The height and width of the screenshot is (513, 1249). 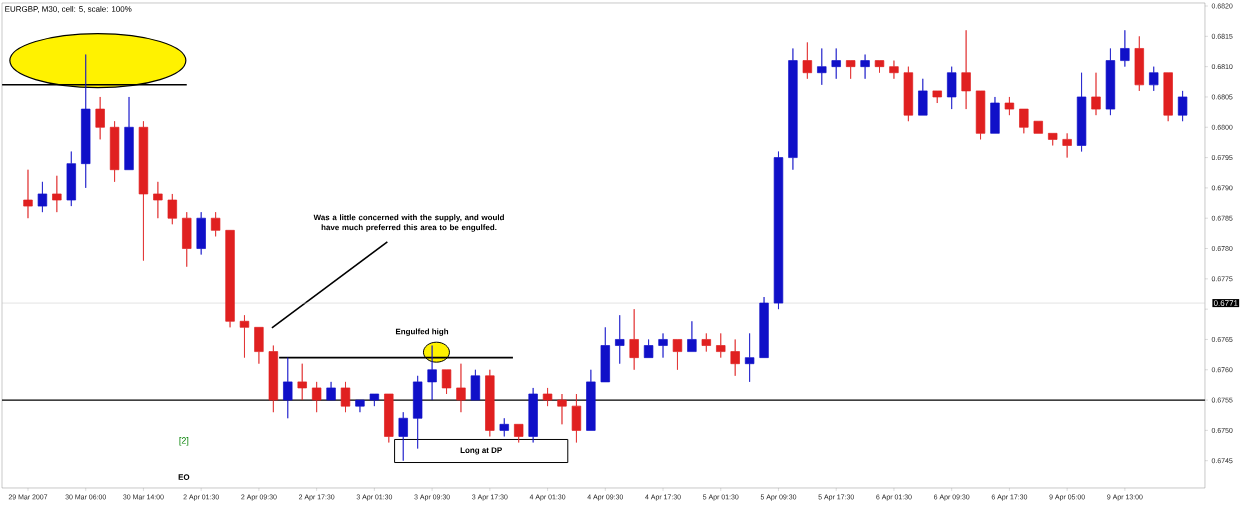 What do you see at coordinates (184, 441) in the screenshot?
I see `annotation: [2]` at bounding box center [184, 441].